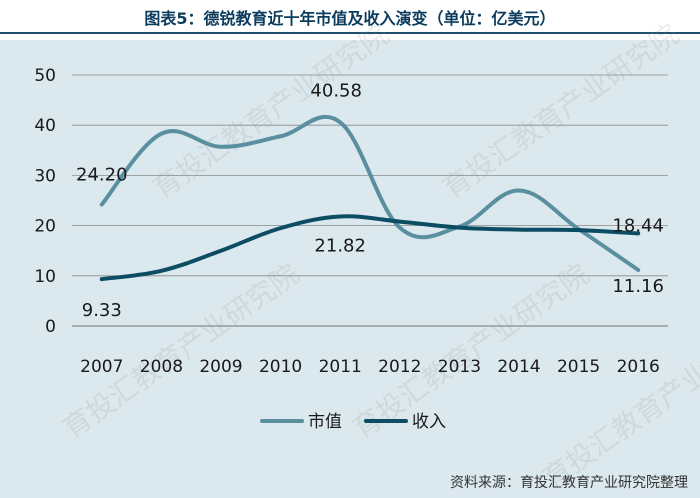 This screenshot has width=700, height=498. What do you see at coordinates (370, 367) in the screenshot?
I see `x-axis-ticks: 2007 2008 2009 2010 2011 2012 2013 2014 2015 2016` at bounding box center [370, 367].